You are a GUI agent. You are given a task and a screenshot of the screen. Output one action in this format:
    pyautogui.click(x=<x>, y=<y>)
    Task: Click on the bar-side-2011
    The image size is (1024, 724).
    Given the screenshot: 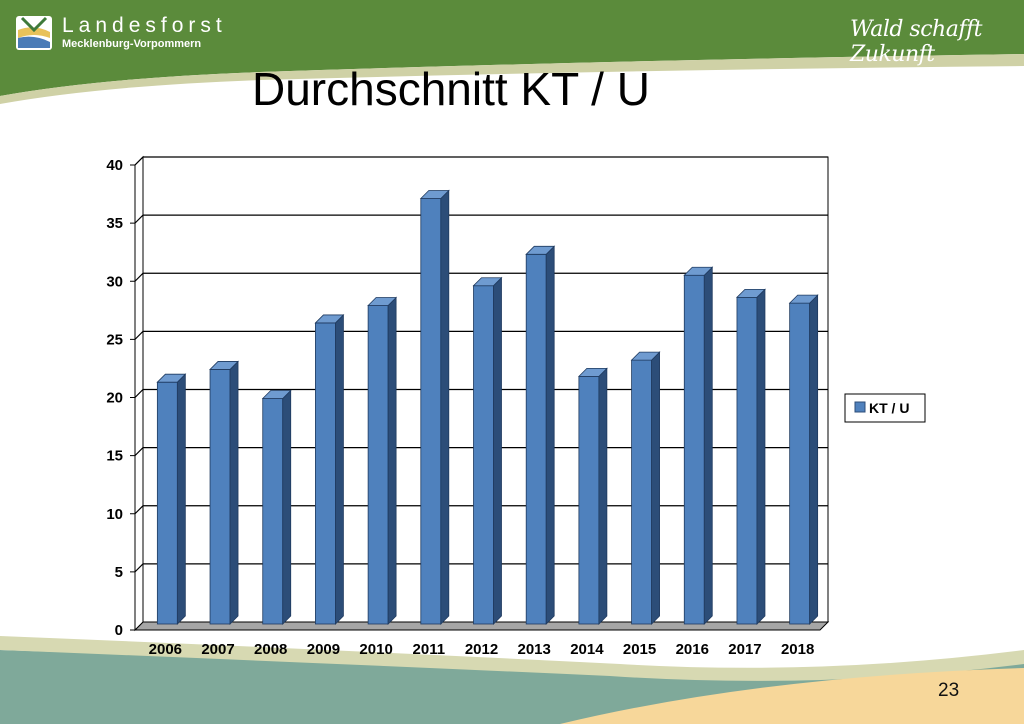 What is the action you would take?
    pyautogui.click(x=445, y=407)
    